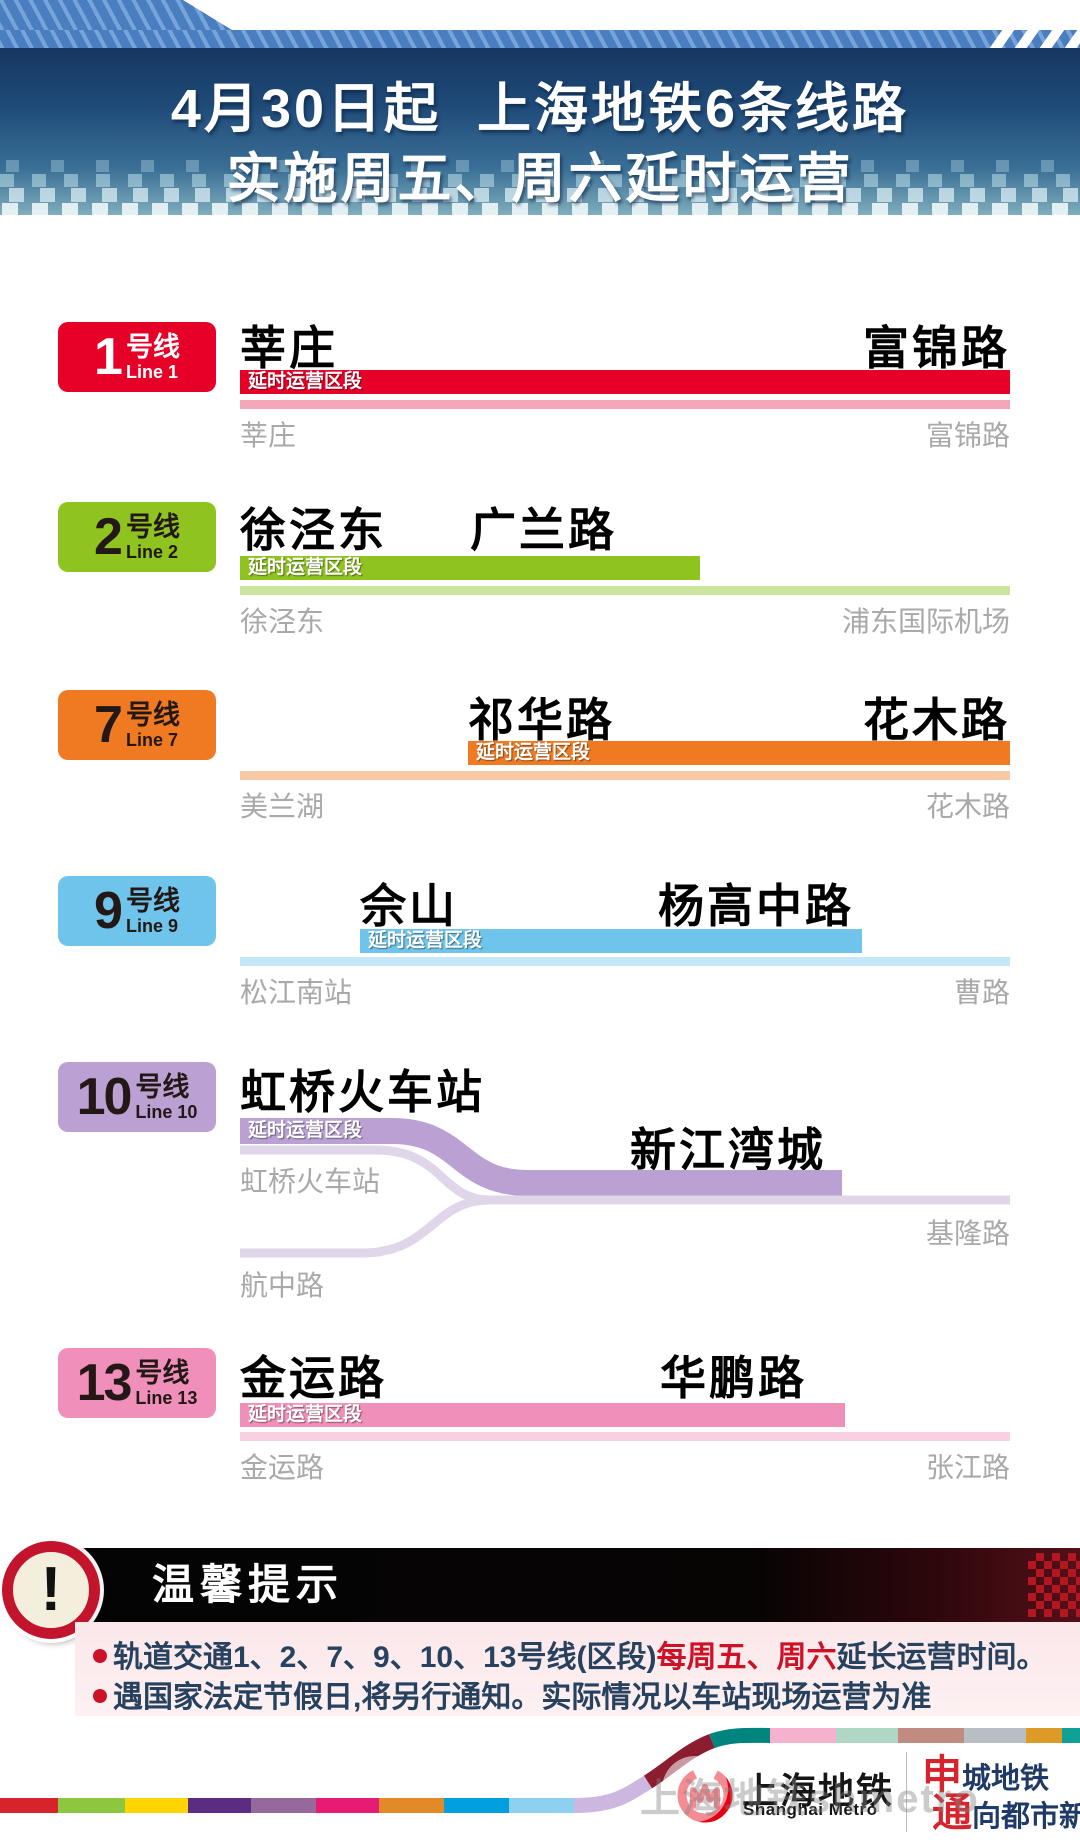 This screenshot has height=1840, width=1080. Describe the element at coordinates (116, 15) in the screenshot. I see `header-tab-decoration` at that location.